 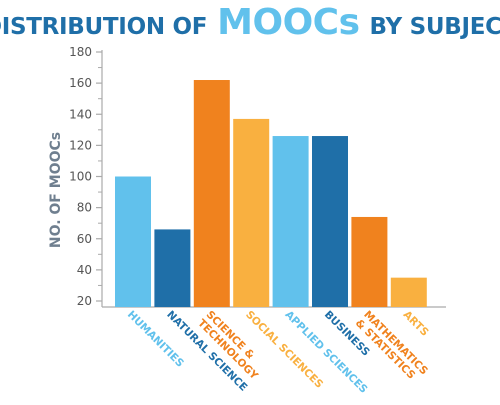 I want to click on y-tick-label: 140, so click(x=80, y=114).